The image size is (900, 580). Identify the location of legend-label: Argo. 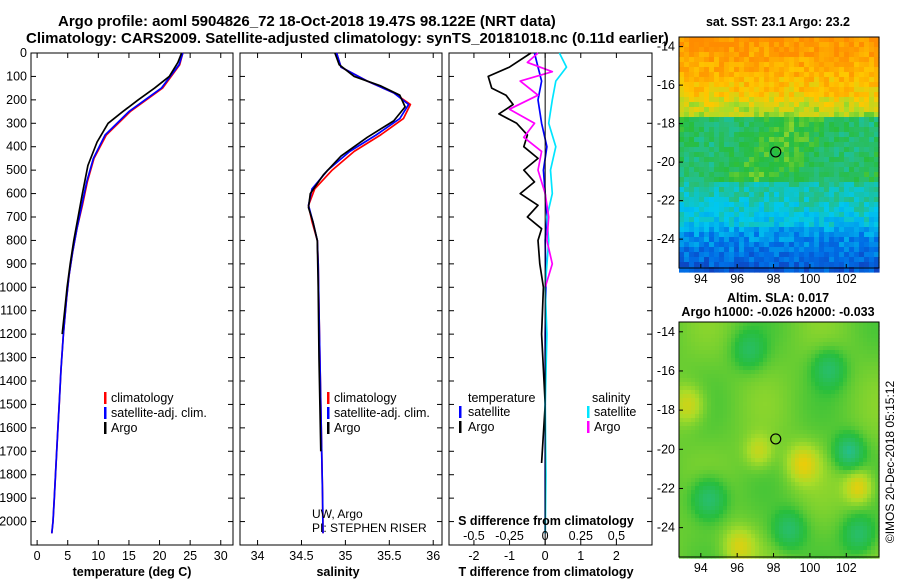
(124, 428).